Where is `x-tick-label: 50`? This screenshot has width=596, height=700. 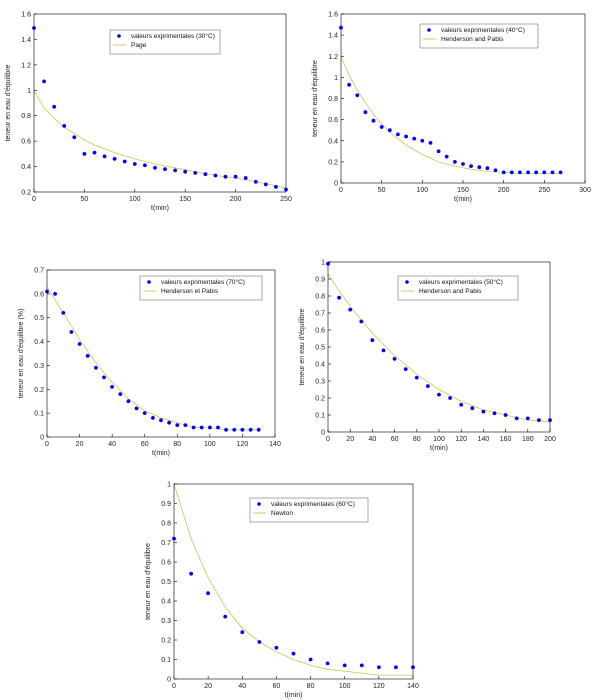 x-tick-label: 50 is located at coordinates (85, 199).